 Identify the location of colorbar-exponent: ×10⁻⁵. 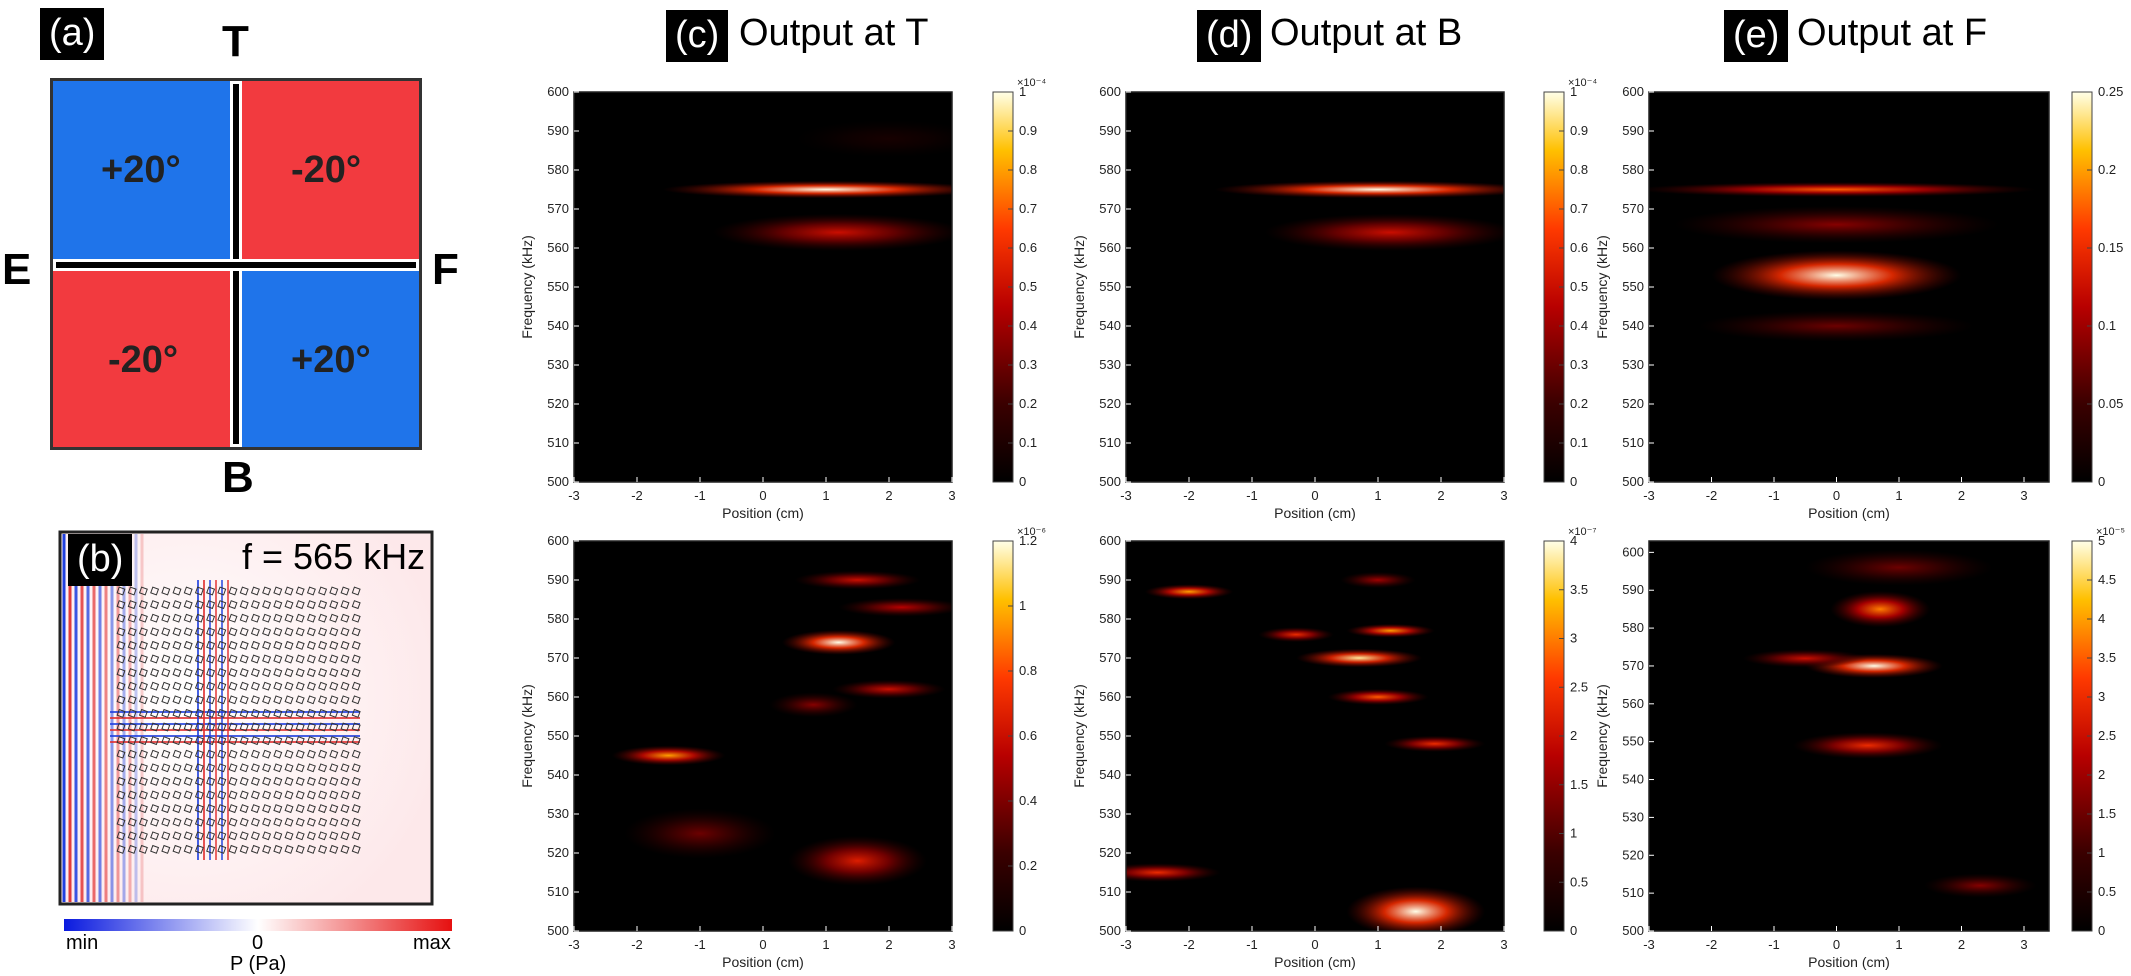
(2110, 532).